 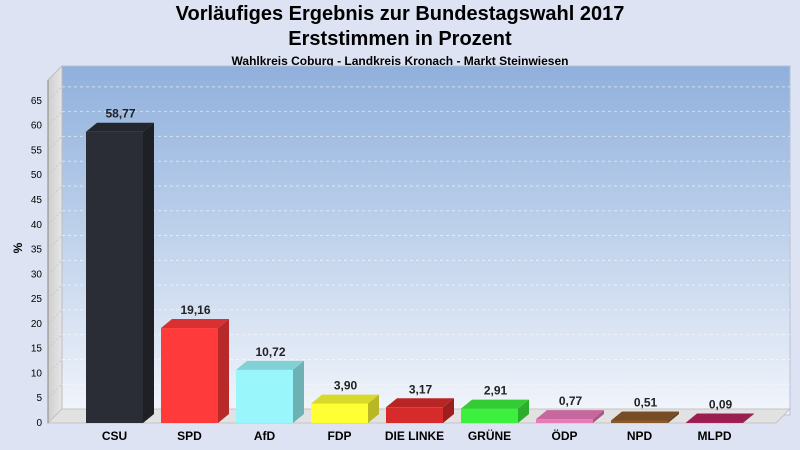 What do you see at coordinates (195, 310) in the screenshot?
I see `value-label: 19,16` at bounding box center [195, 310].